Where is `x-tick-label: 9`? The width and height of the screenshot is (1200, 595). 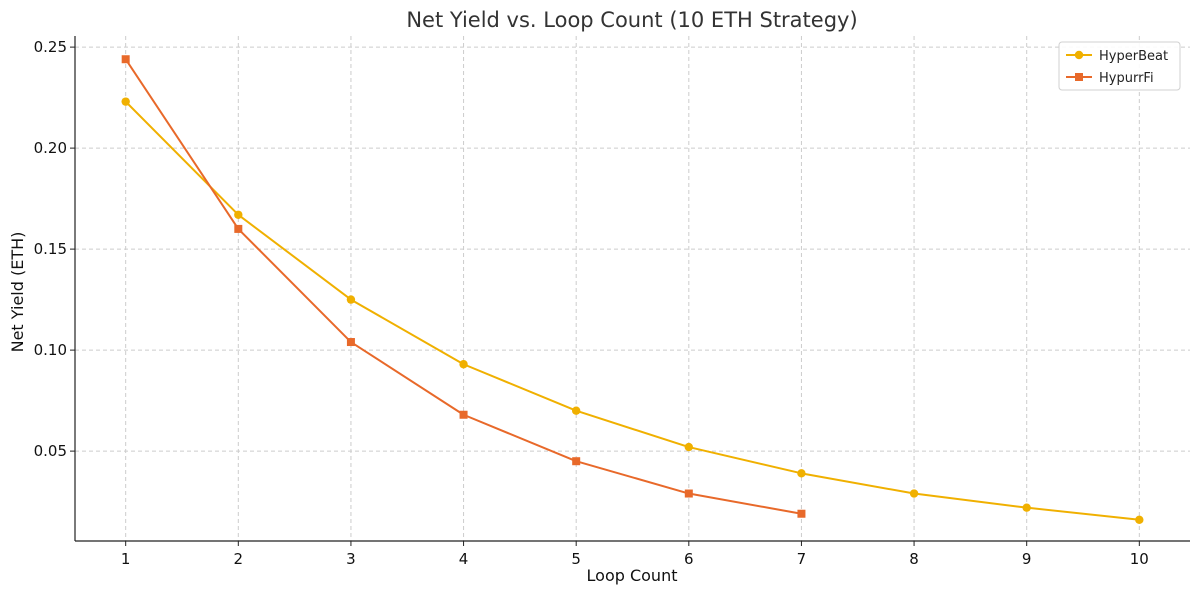
x-tick-label: 9 is located at coordinates (1027, 559).